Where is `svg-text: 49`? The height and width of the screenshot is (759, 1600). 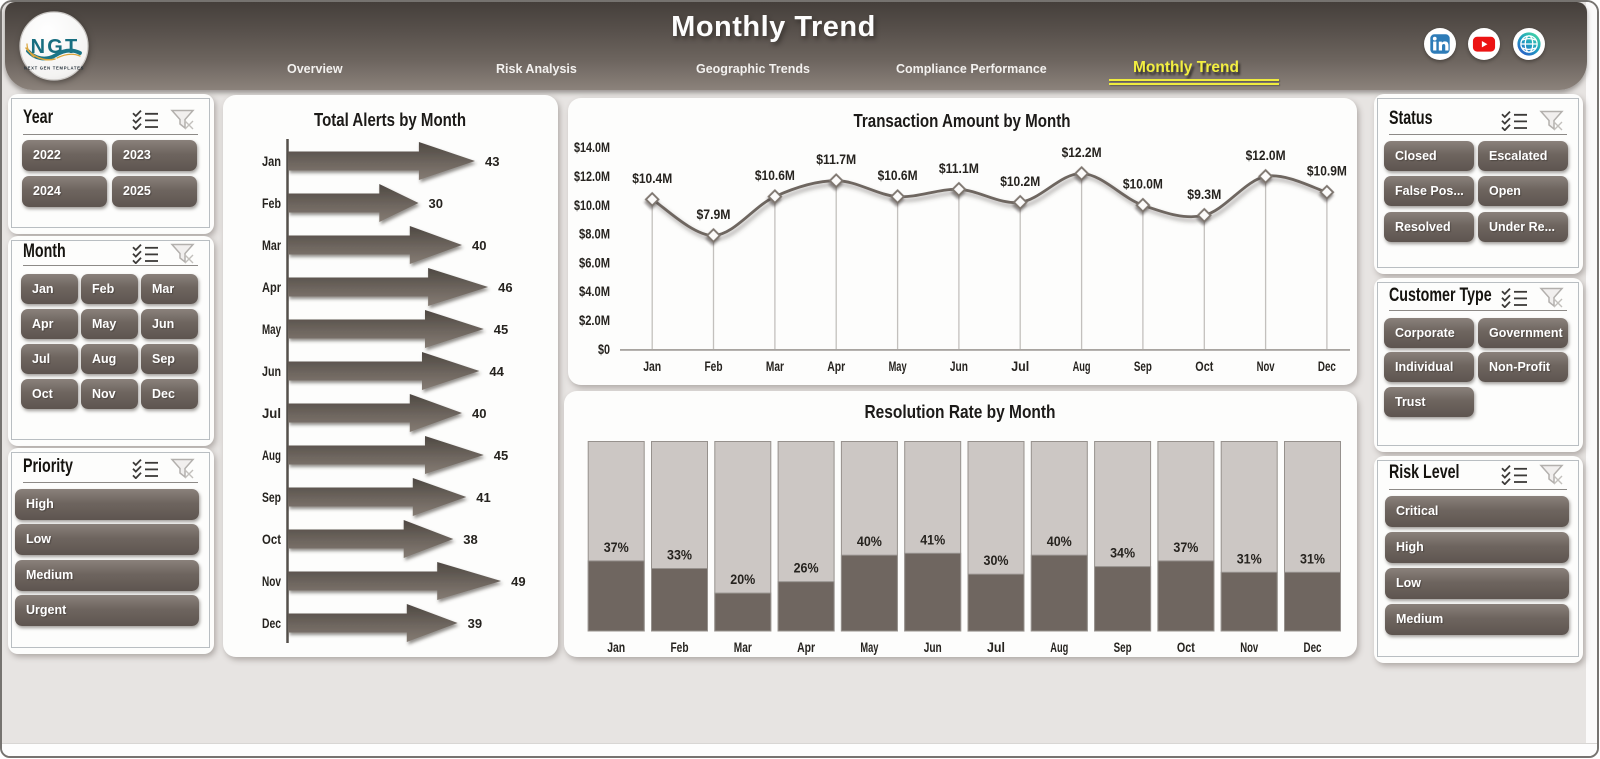
svg-text: 49 is located at coordinates (518, 581).